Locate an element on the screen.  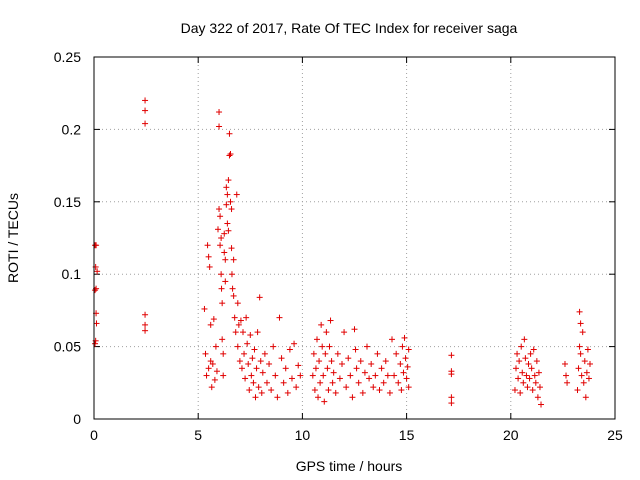
y-axis-title: ROTI / TECUs is located at coordinates (13, 238).